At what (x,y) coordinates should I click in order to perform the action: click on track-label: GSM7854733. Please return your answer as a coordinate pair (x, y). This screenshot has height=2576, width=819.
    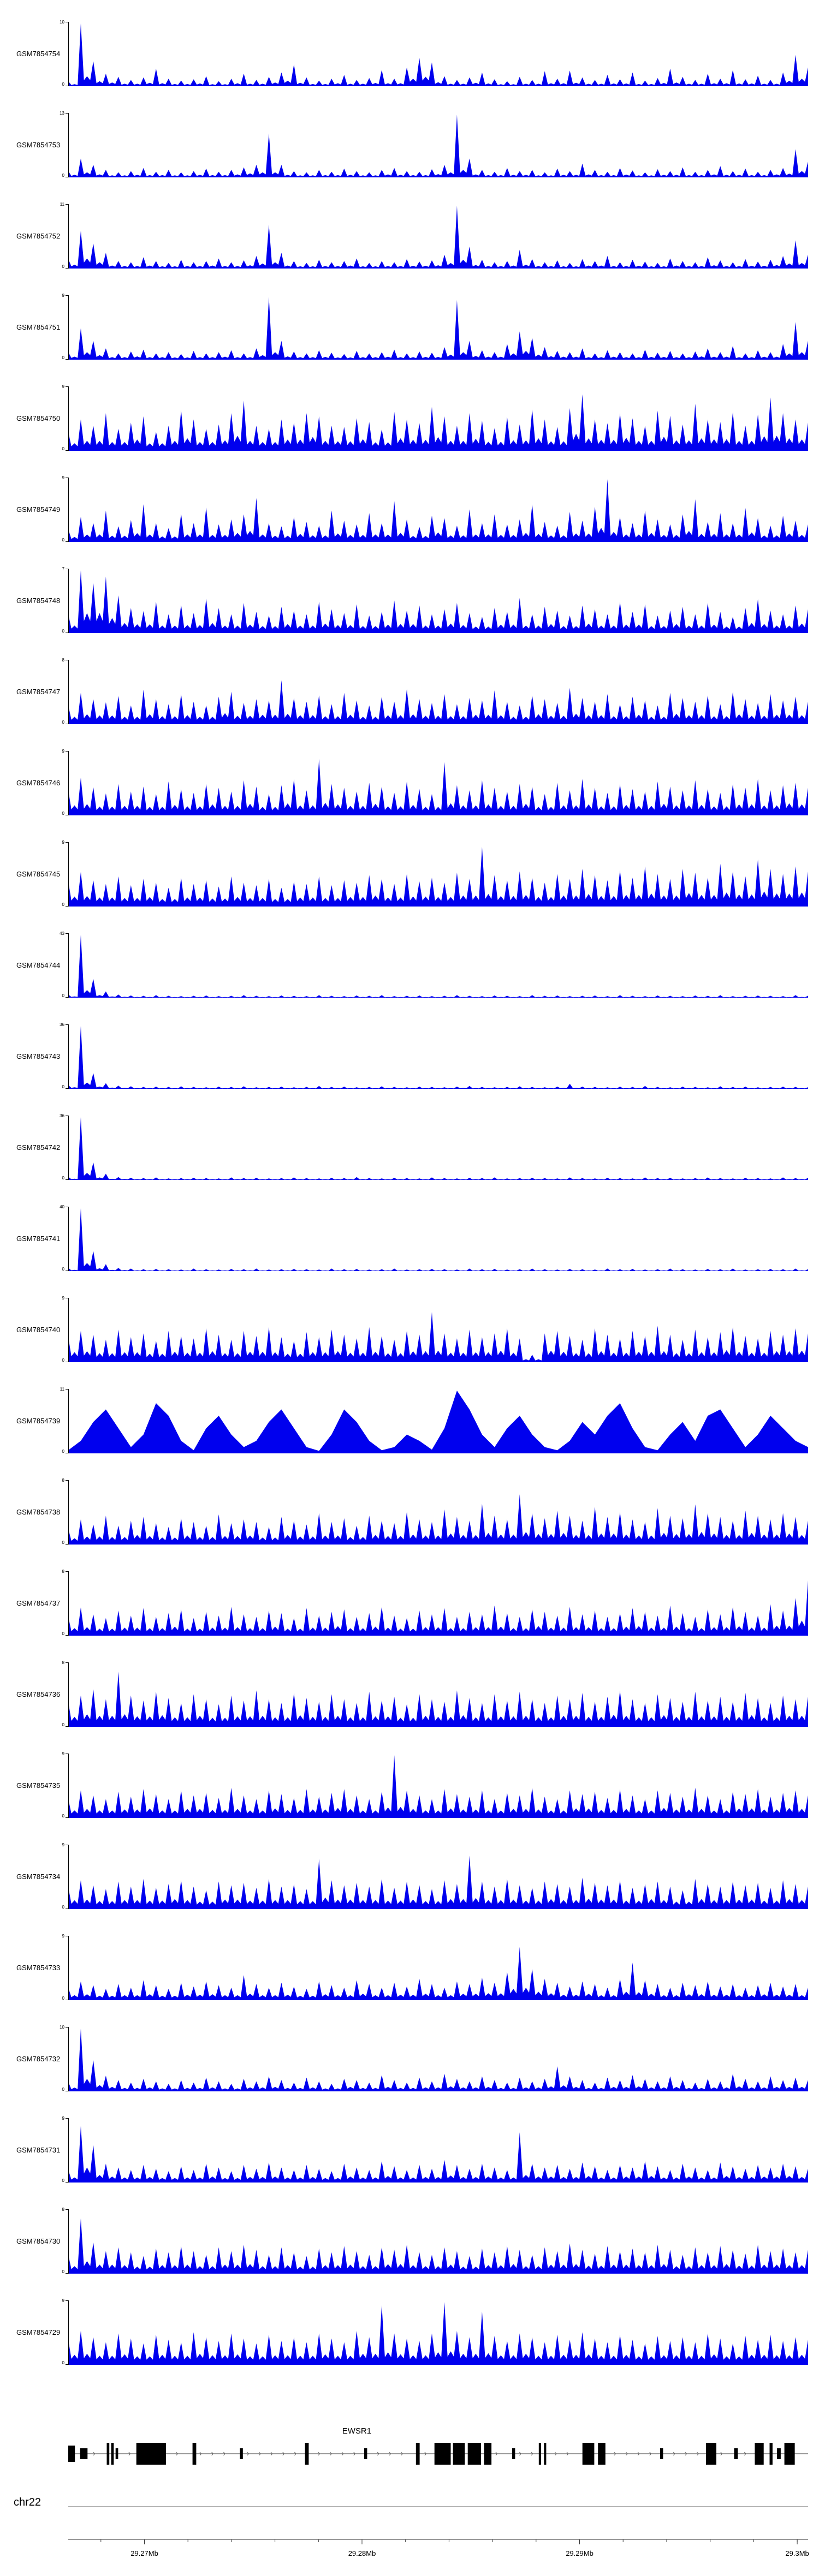
    Looking at the image, I should click on (38, 1968).